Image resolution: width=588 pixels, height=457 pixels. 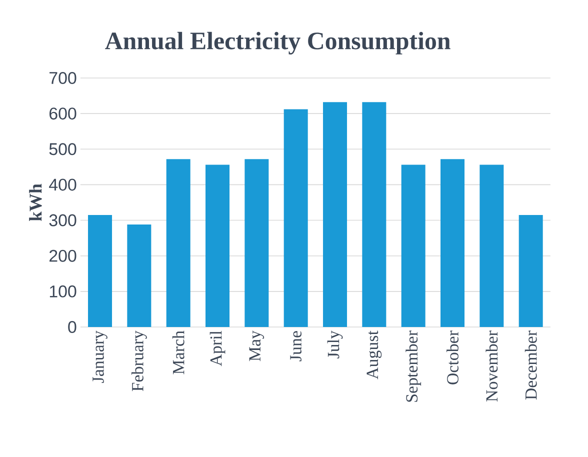 I want to click on y-tick-label: 700, so click(x=63, y=78).